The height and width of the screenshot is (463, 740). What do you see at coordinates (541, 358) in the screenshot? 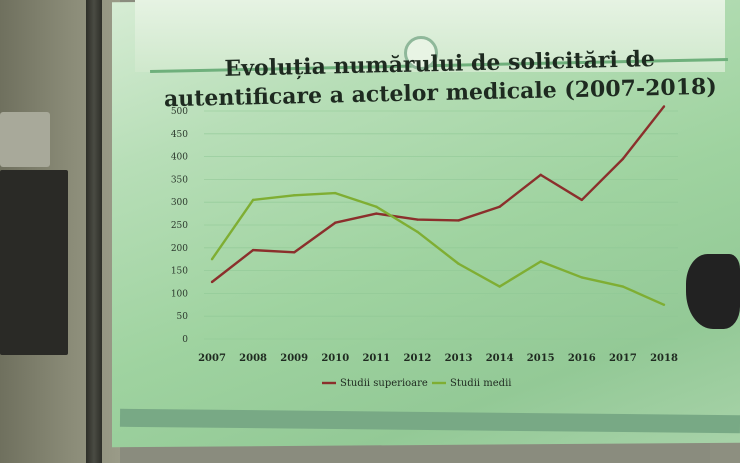
I see `x-tick-label: 2015` at bounding box center [541, 358].